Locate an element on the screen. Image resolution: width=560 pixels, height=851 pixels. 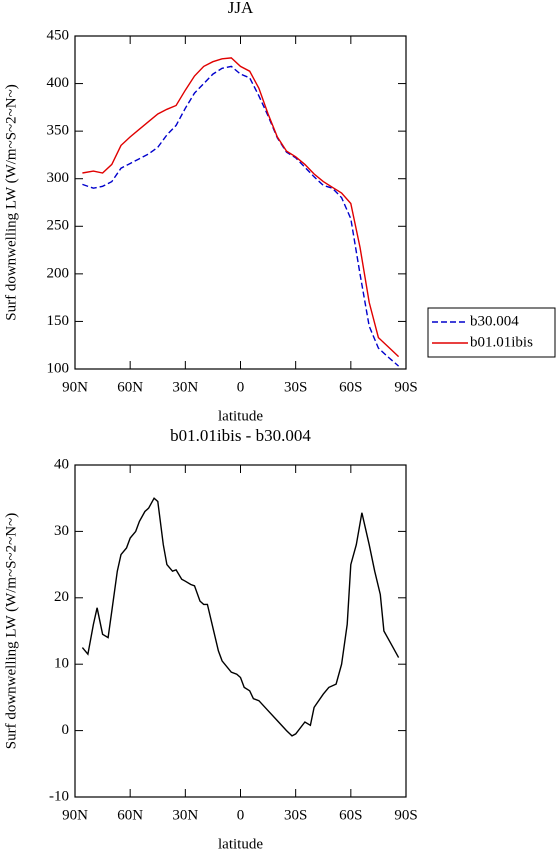
y-tick-label: 100 is located at coordinates (58, 368).